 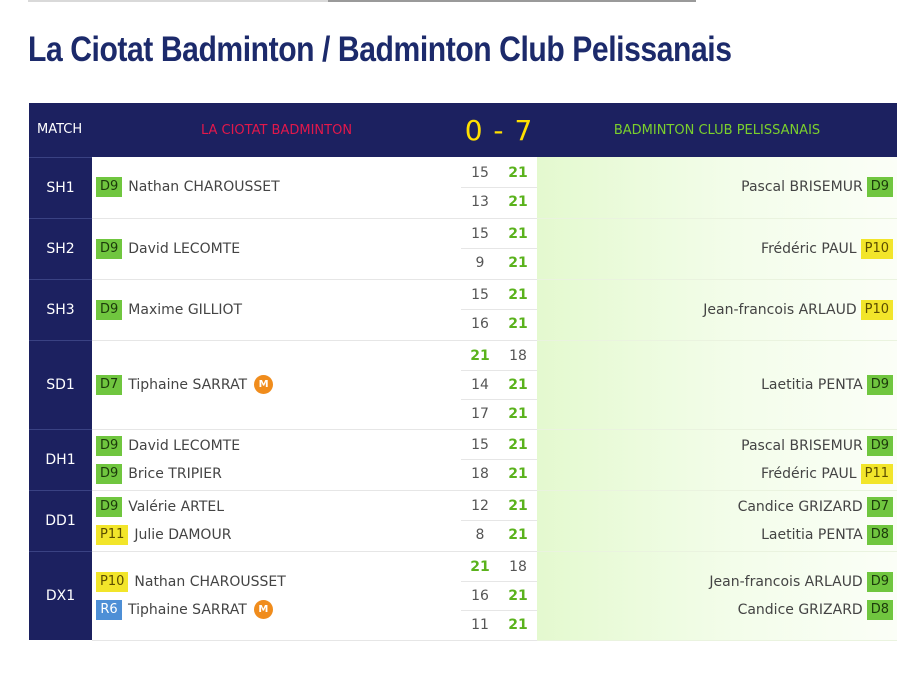 I want to click on set-scores: 15 21 18 21, so click(x=499, y=460).